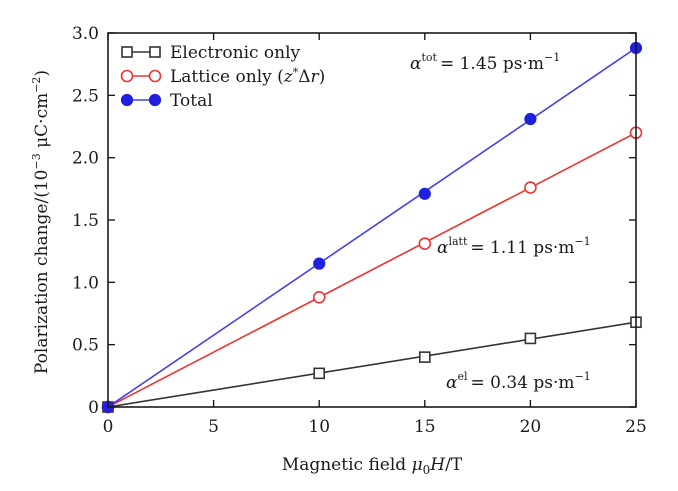 This screenshot has width=678, height=491. What do you see at coordinates (127, 76) in the screenshot?
I see `legend-marker-lattice-left` at bounding box center [127, 76].